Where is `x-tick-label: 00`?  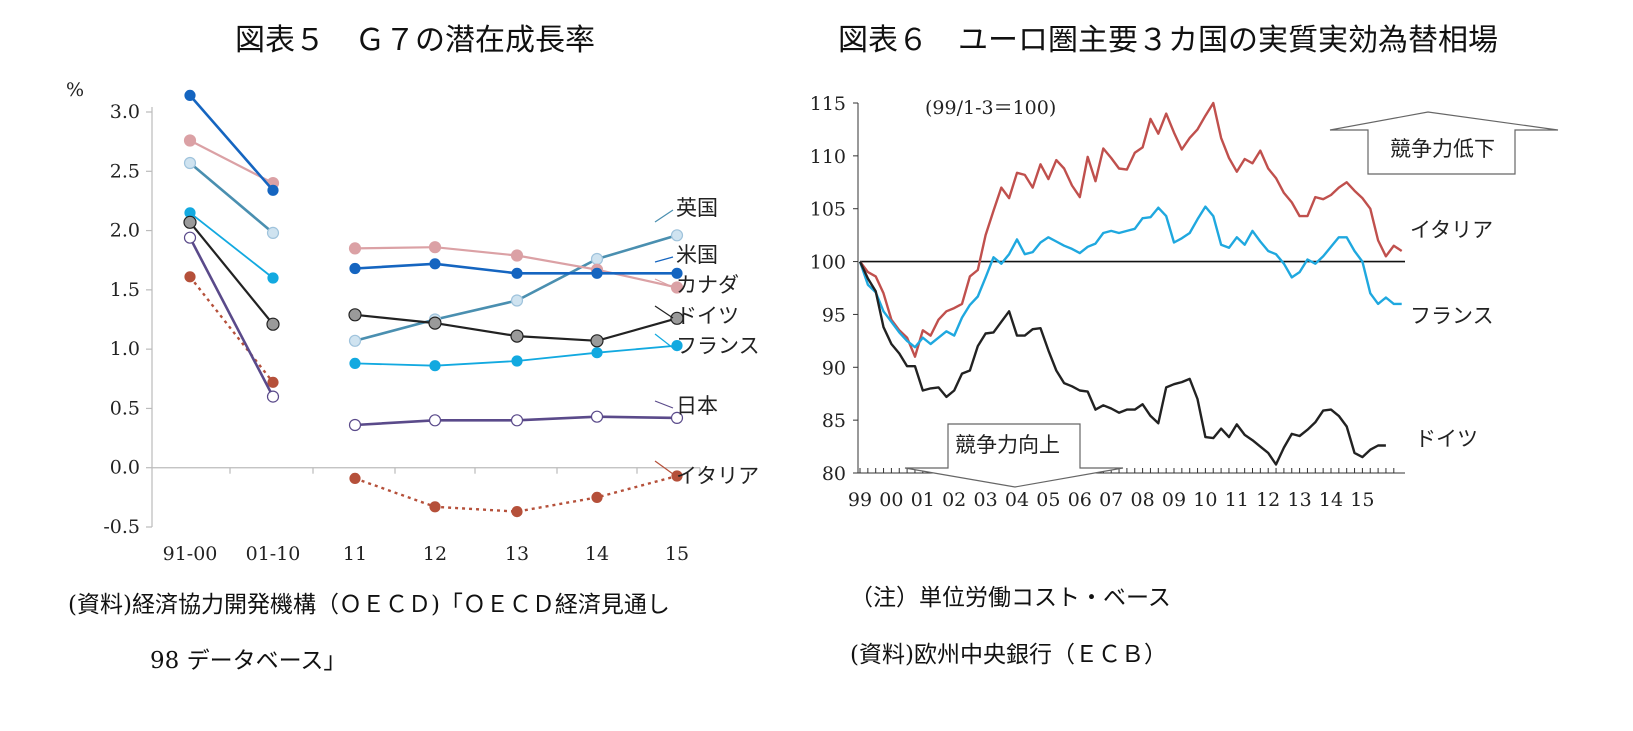 x-tick-label: 00 is located at coordinates (891, 500).